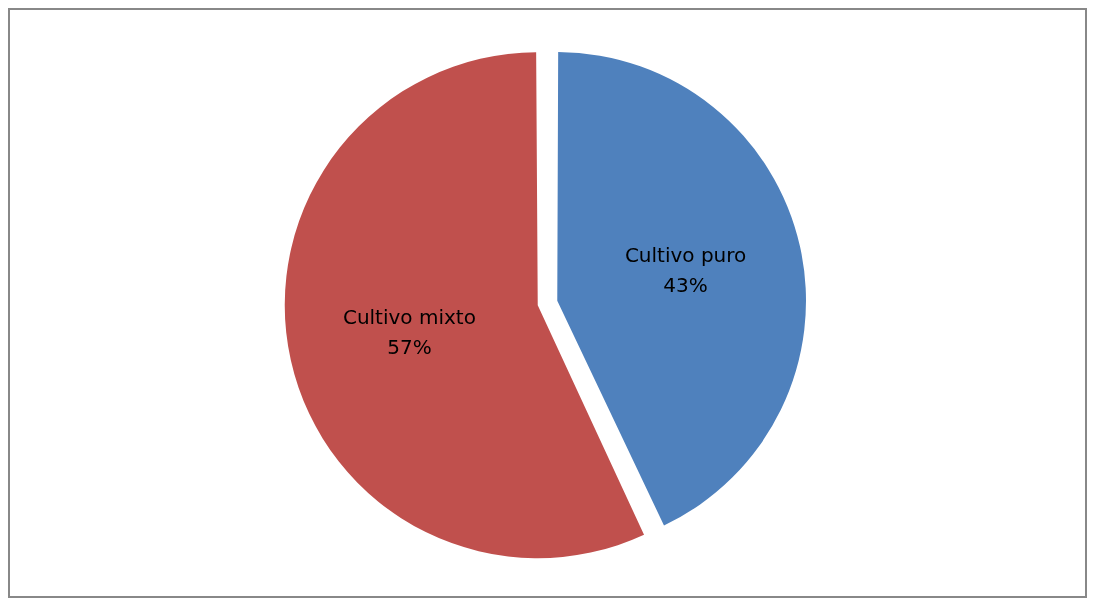 The height and width of the screenshot is (603, 1097). What do you see at coordinates (409, 317) in the screenshot?
I see `slice-label: Cultivo mixto` at bounding box center [409, 317].